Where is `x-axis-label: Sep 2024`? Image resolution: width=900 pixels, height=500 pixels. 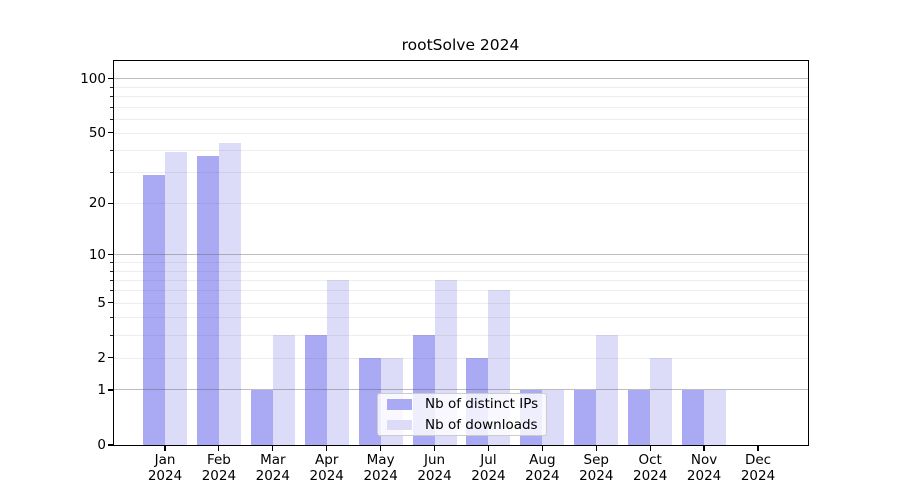
x-axis-label: Sep 2024 is located at coordinates (596, 468).